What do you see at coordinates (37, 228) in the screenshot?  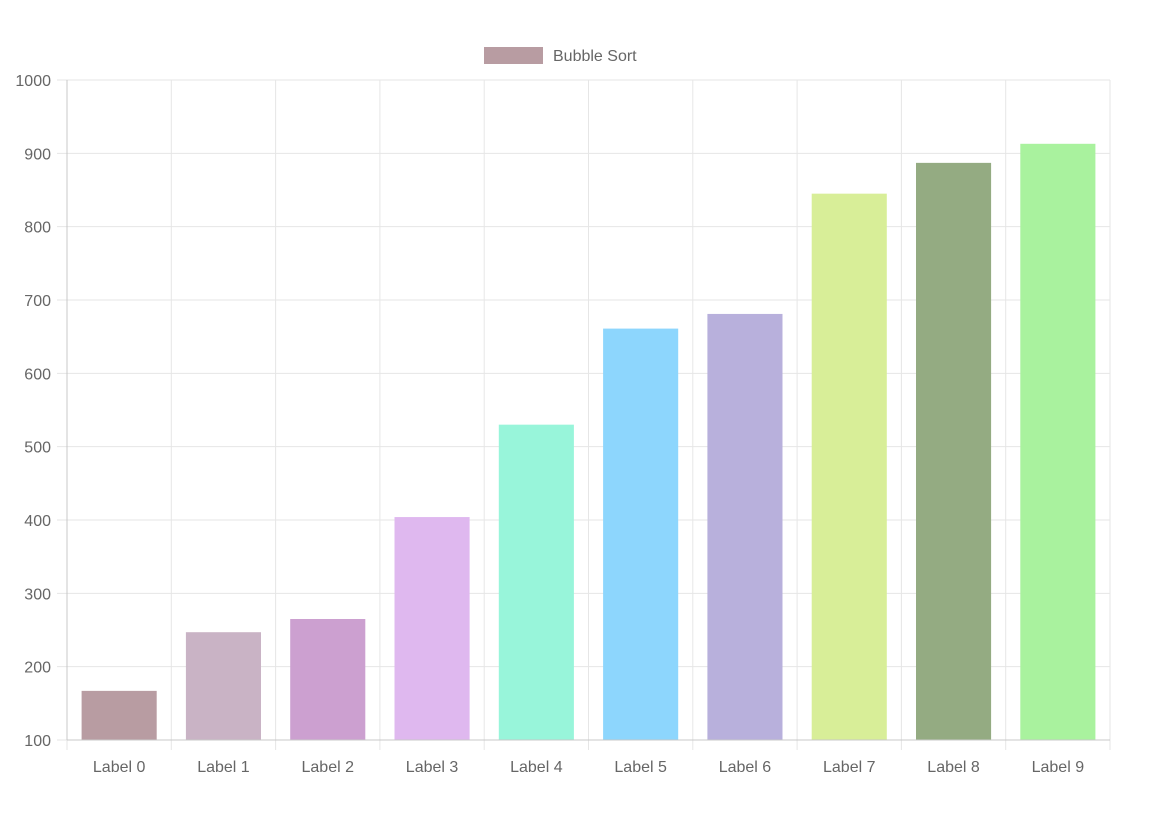 I see `y-tick-label: 800` at bounding box center [37, 228].